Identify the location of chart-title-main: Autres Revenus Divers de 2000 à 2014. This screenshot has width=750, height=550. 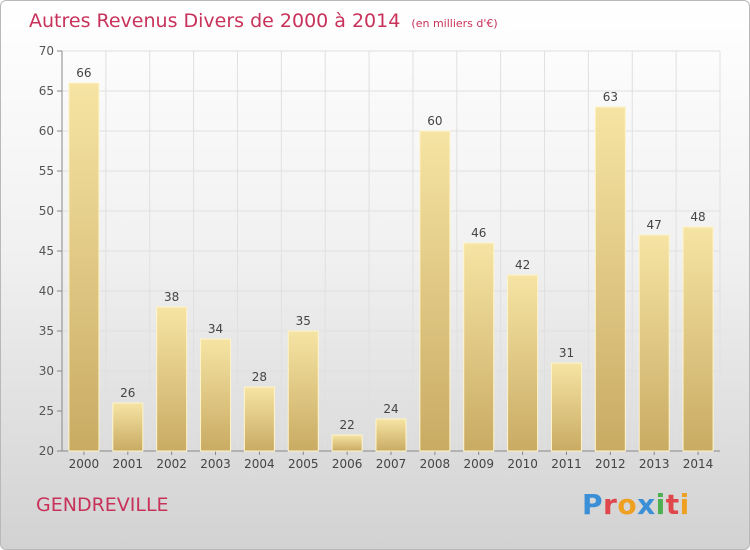
(215, 21).